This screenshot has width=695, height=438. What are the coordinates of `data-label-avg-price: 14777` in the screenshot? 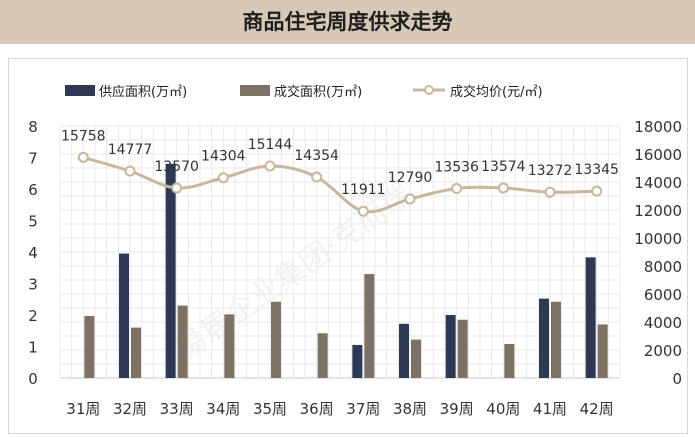 It's located at (130, 150).